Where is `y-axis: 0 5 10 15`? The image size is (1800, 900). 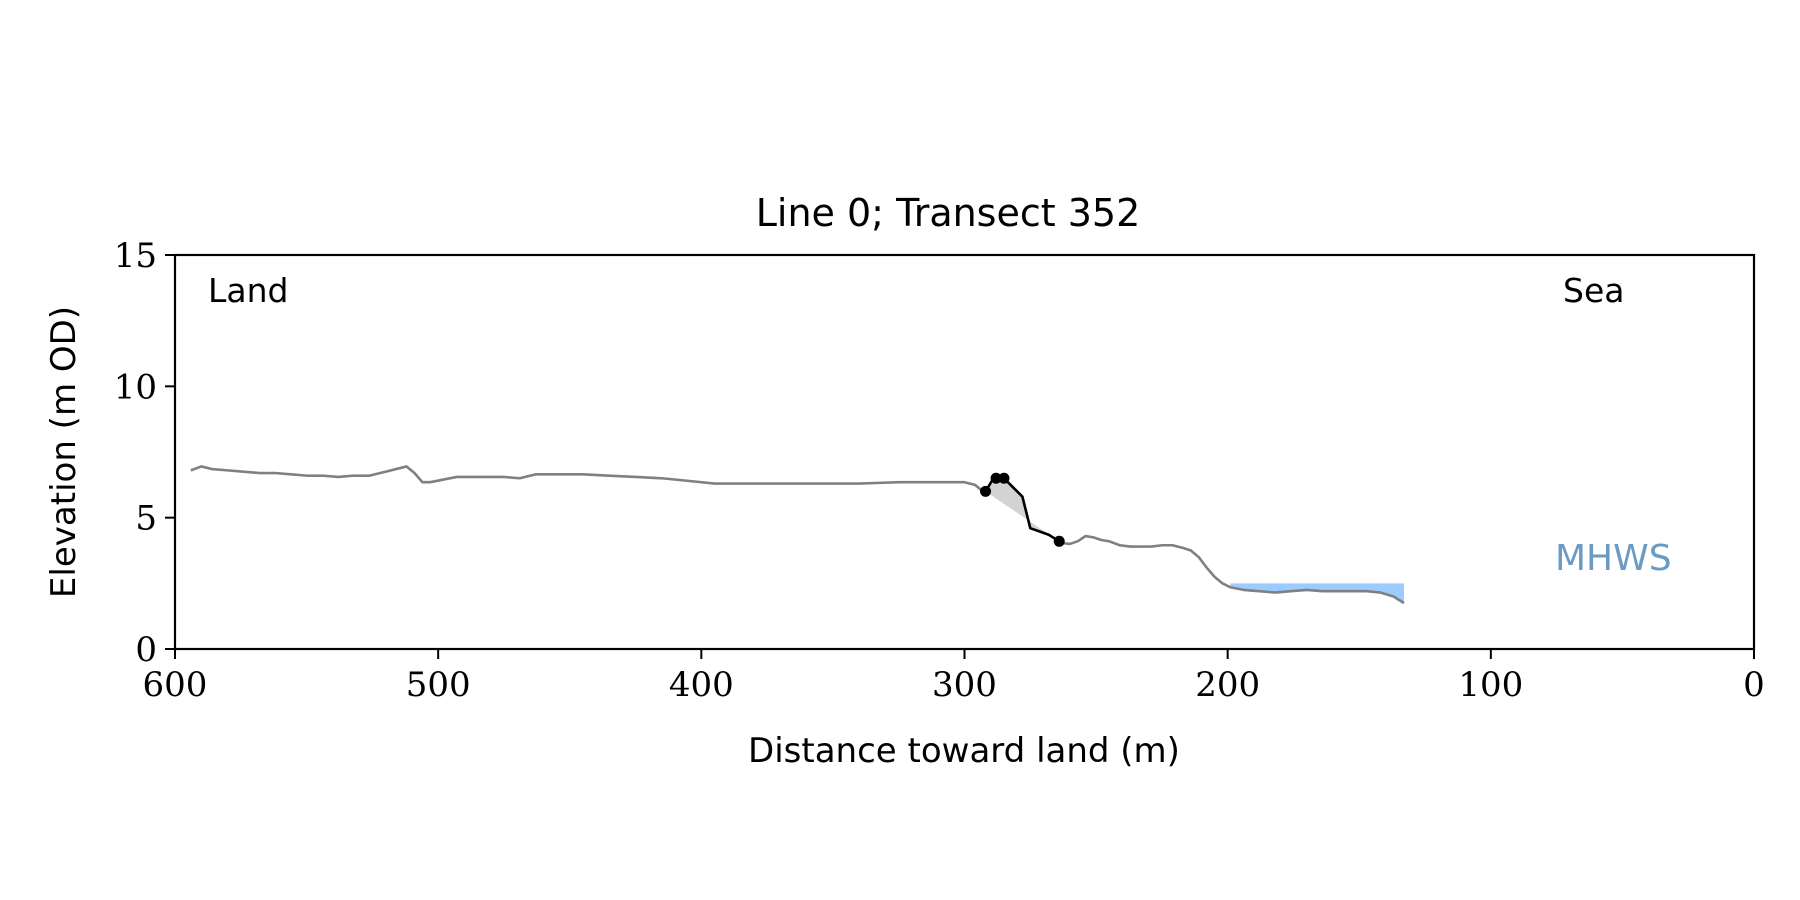
y-axis: 0 5 10 15 is located at coordinates (144, 453).